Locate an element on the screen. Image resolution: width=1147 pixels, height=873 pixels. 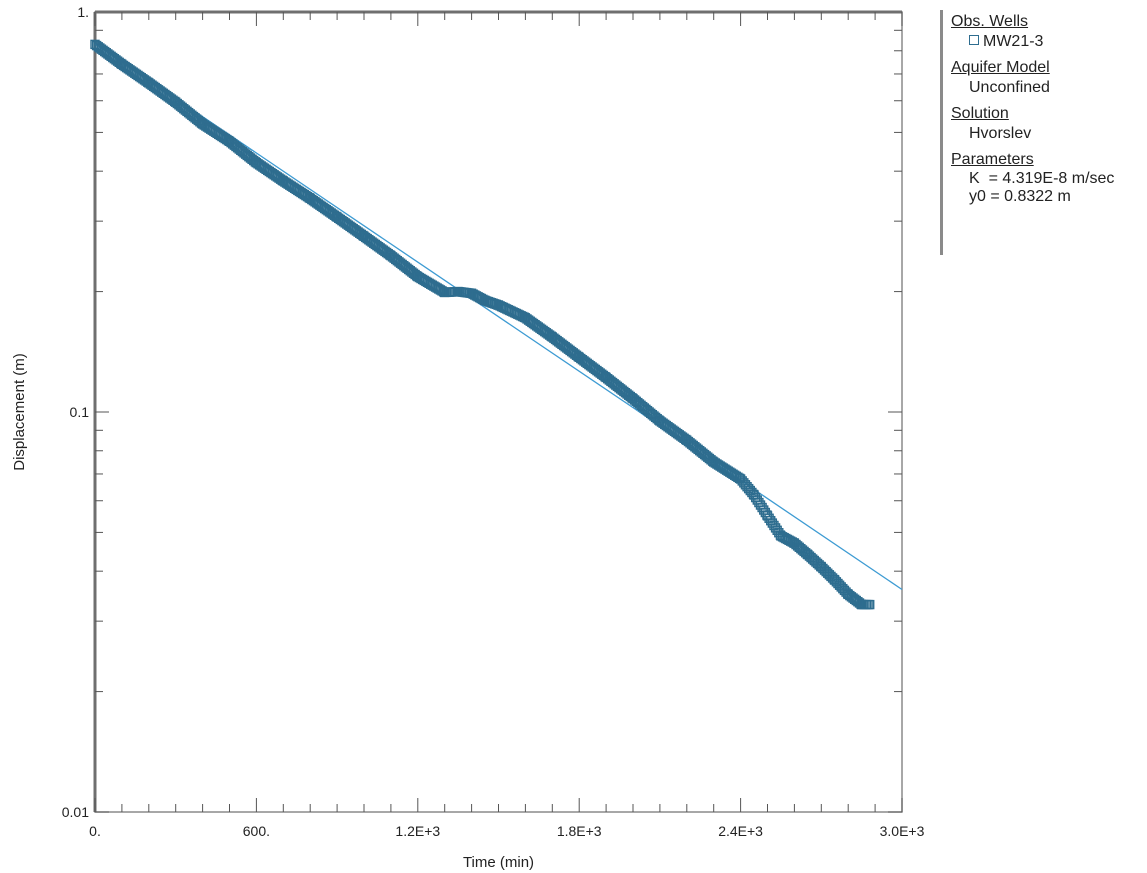
legend-well-entry: MW21-3 is located at coordinates (1045, 42).